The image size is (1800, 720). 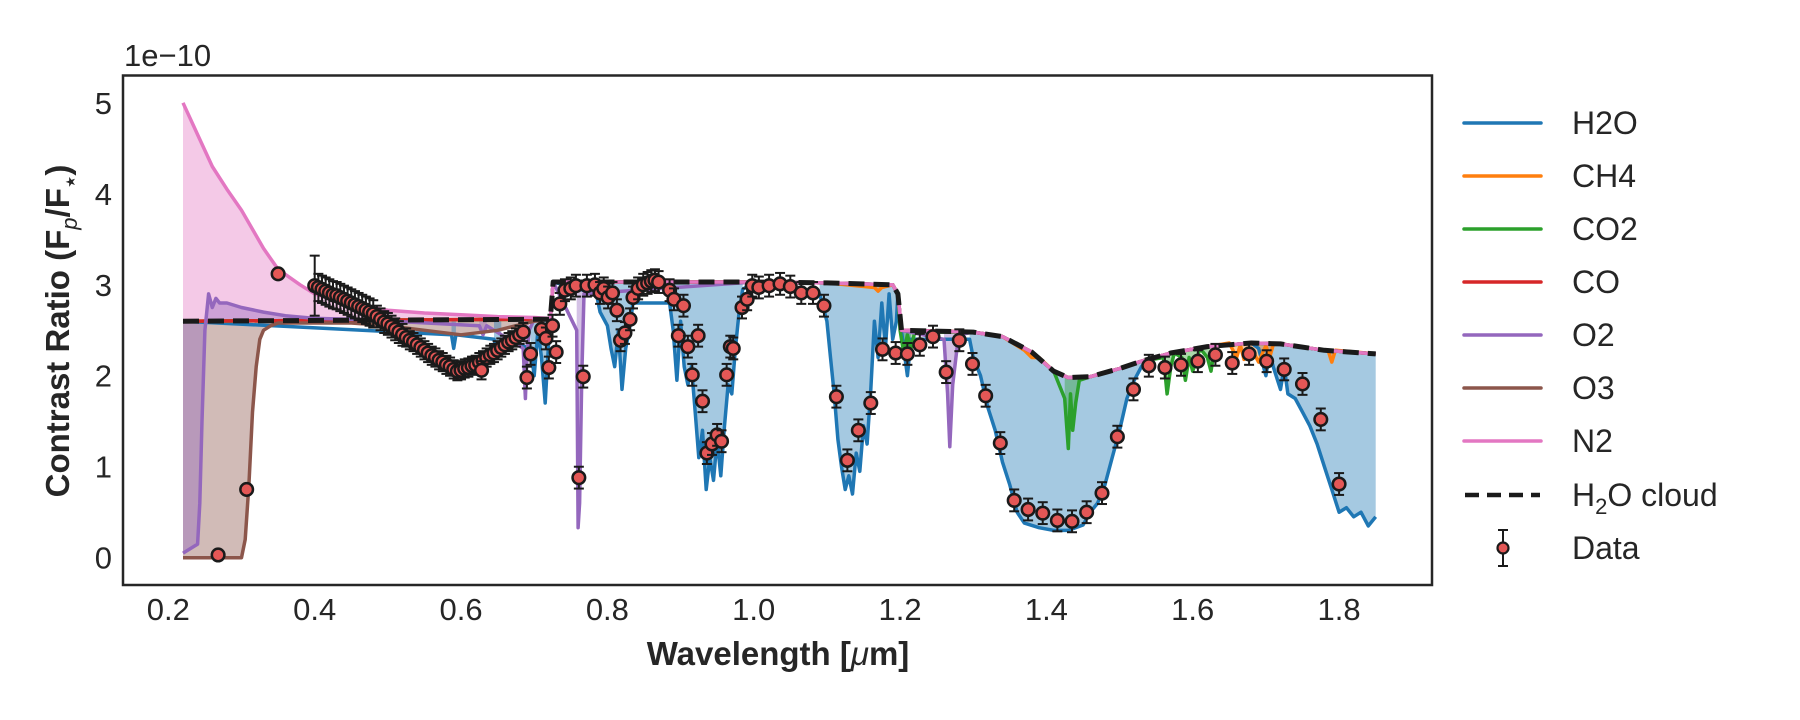 What do you see at coordinates (1604, 176) in the screenshot?
I see `legend-label-ch4: CH4` at bounding box center [1604, 176].